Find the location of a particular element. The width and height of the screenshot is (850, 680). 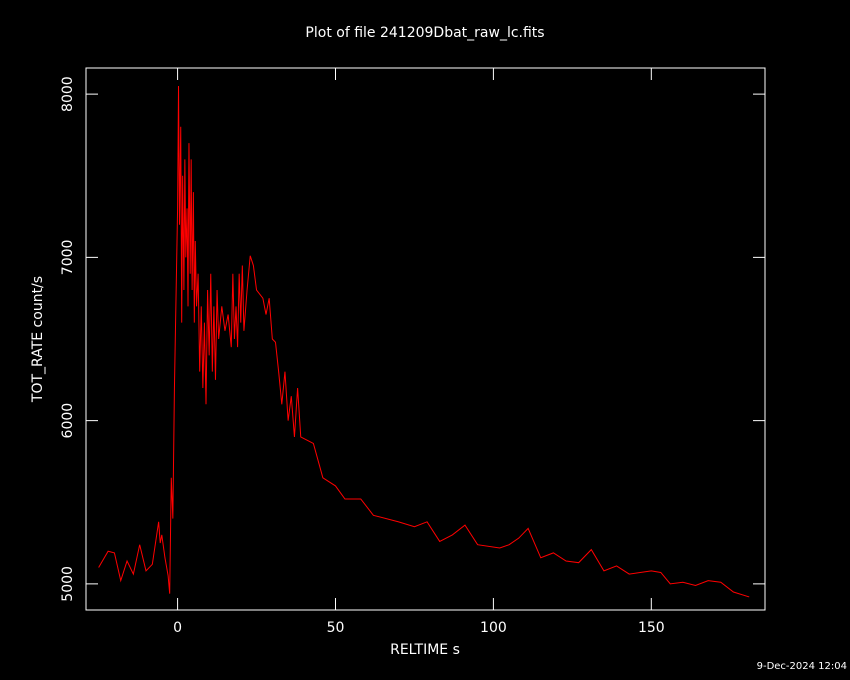

y-tick-label: 5000 is located at coordinates (68, 584).